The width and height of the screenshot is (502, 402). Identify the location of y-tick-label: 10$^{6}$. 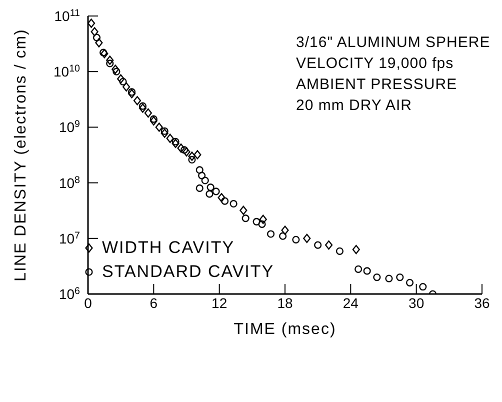
(69, 294).